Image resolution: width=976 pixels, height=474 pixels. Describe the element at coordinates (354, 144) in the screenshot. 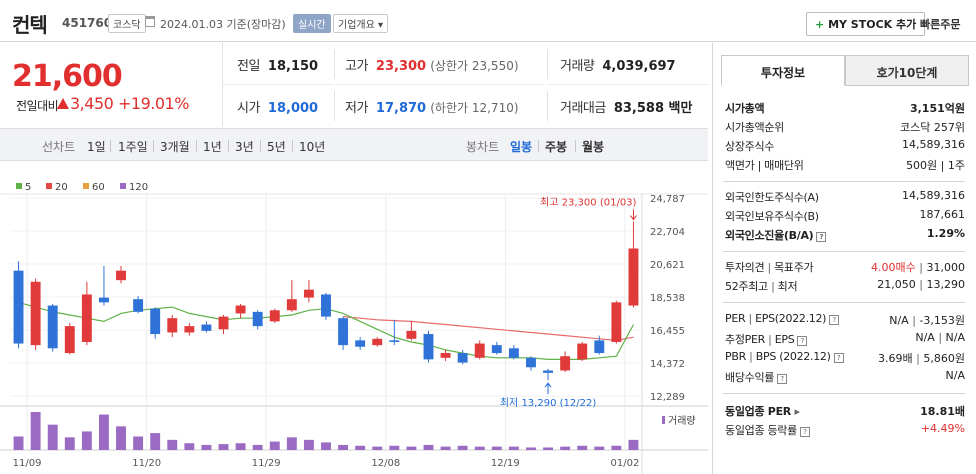

I see `chart-period-bar: 선차트 1일 1주일 3개월 1년 3년 5년 10년 봉차트 일봉 주봉 월봉` at that location.